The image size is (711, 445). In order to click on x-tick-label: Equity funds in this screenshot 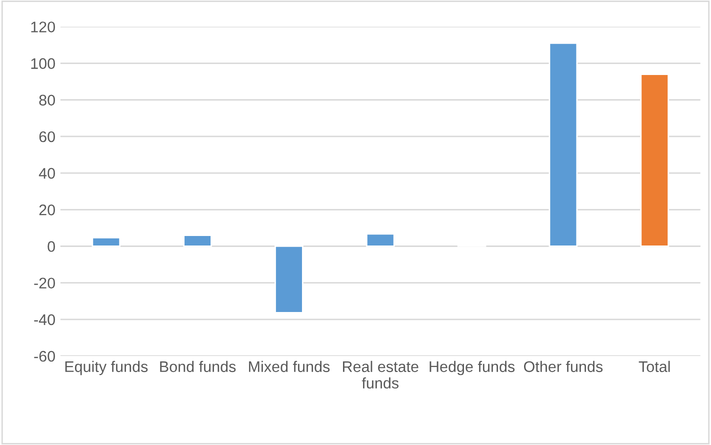, I will do `click(106, 368)`.